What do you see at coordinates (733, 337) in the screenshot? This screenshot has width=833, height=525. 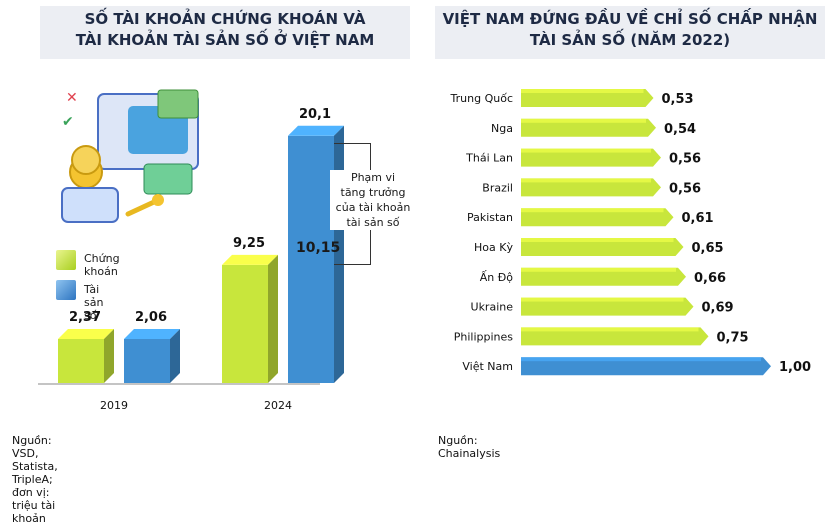 I see `value-label: 0,75` at bounding box center [733, 337].